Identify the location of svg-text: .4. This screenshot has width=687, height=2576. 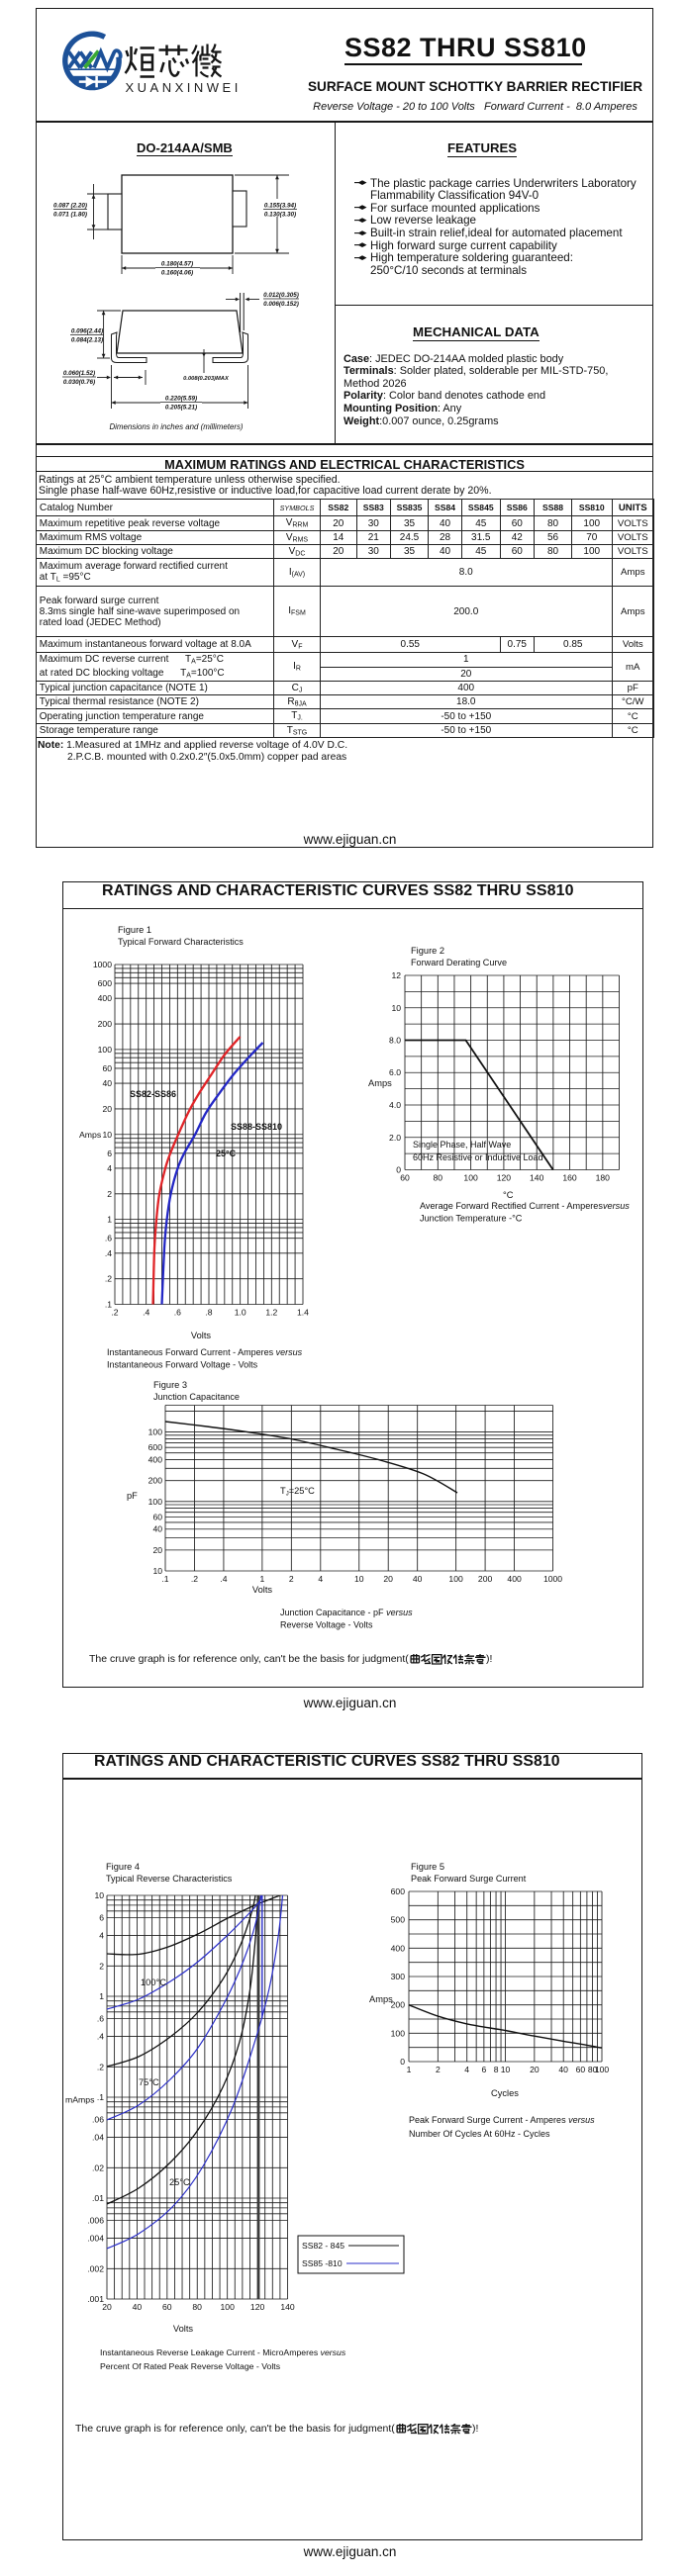
(109, 1253).